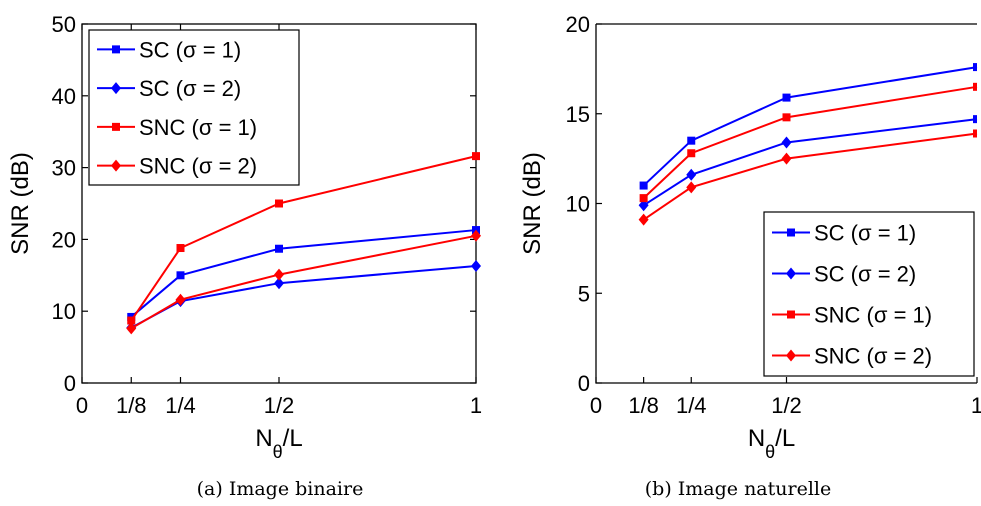 Image resolution: width=981 pixels, height=506 pixels. What do you see at coordinates (584, 293) in the screenshot?
I see `y-tick-label: 5` at bounding box center [584, 293].